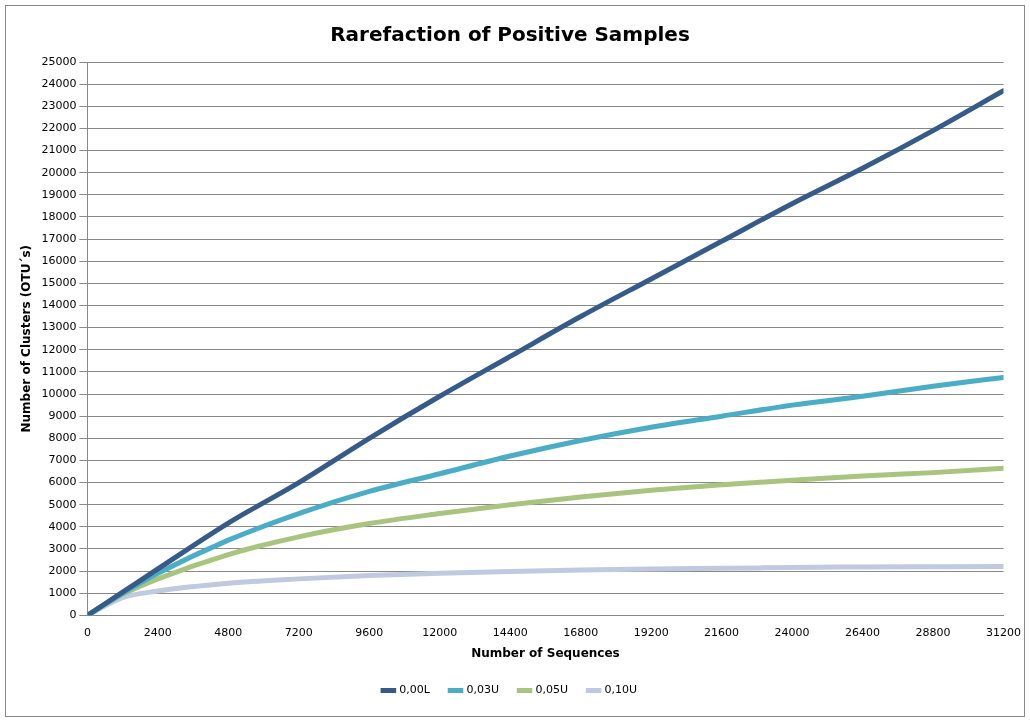 The image size is (1030, 722). Describe the element at coordinates (59, 150) in the screenshot. I see `y-tick-label: 21000` at that location.